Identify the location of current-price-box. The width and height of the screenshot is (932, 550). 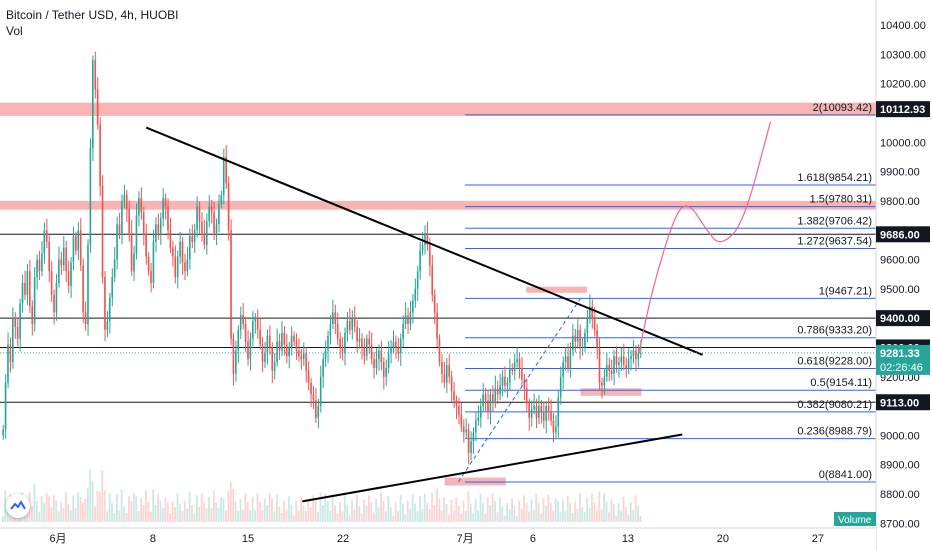
(903, 359).